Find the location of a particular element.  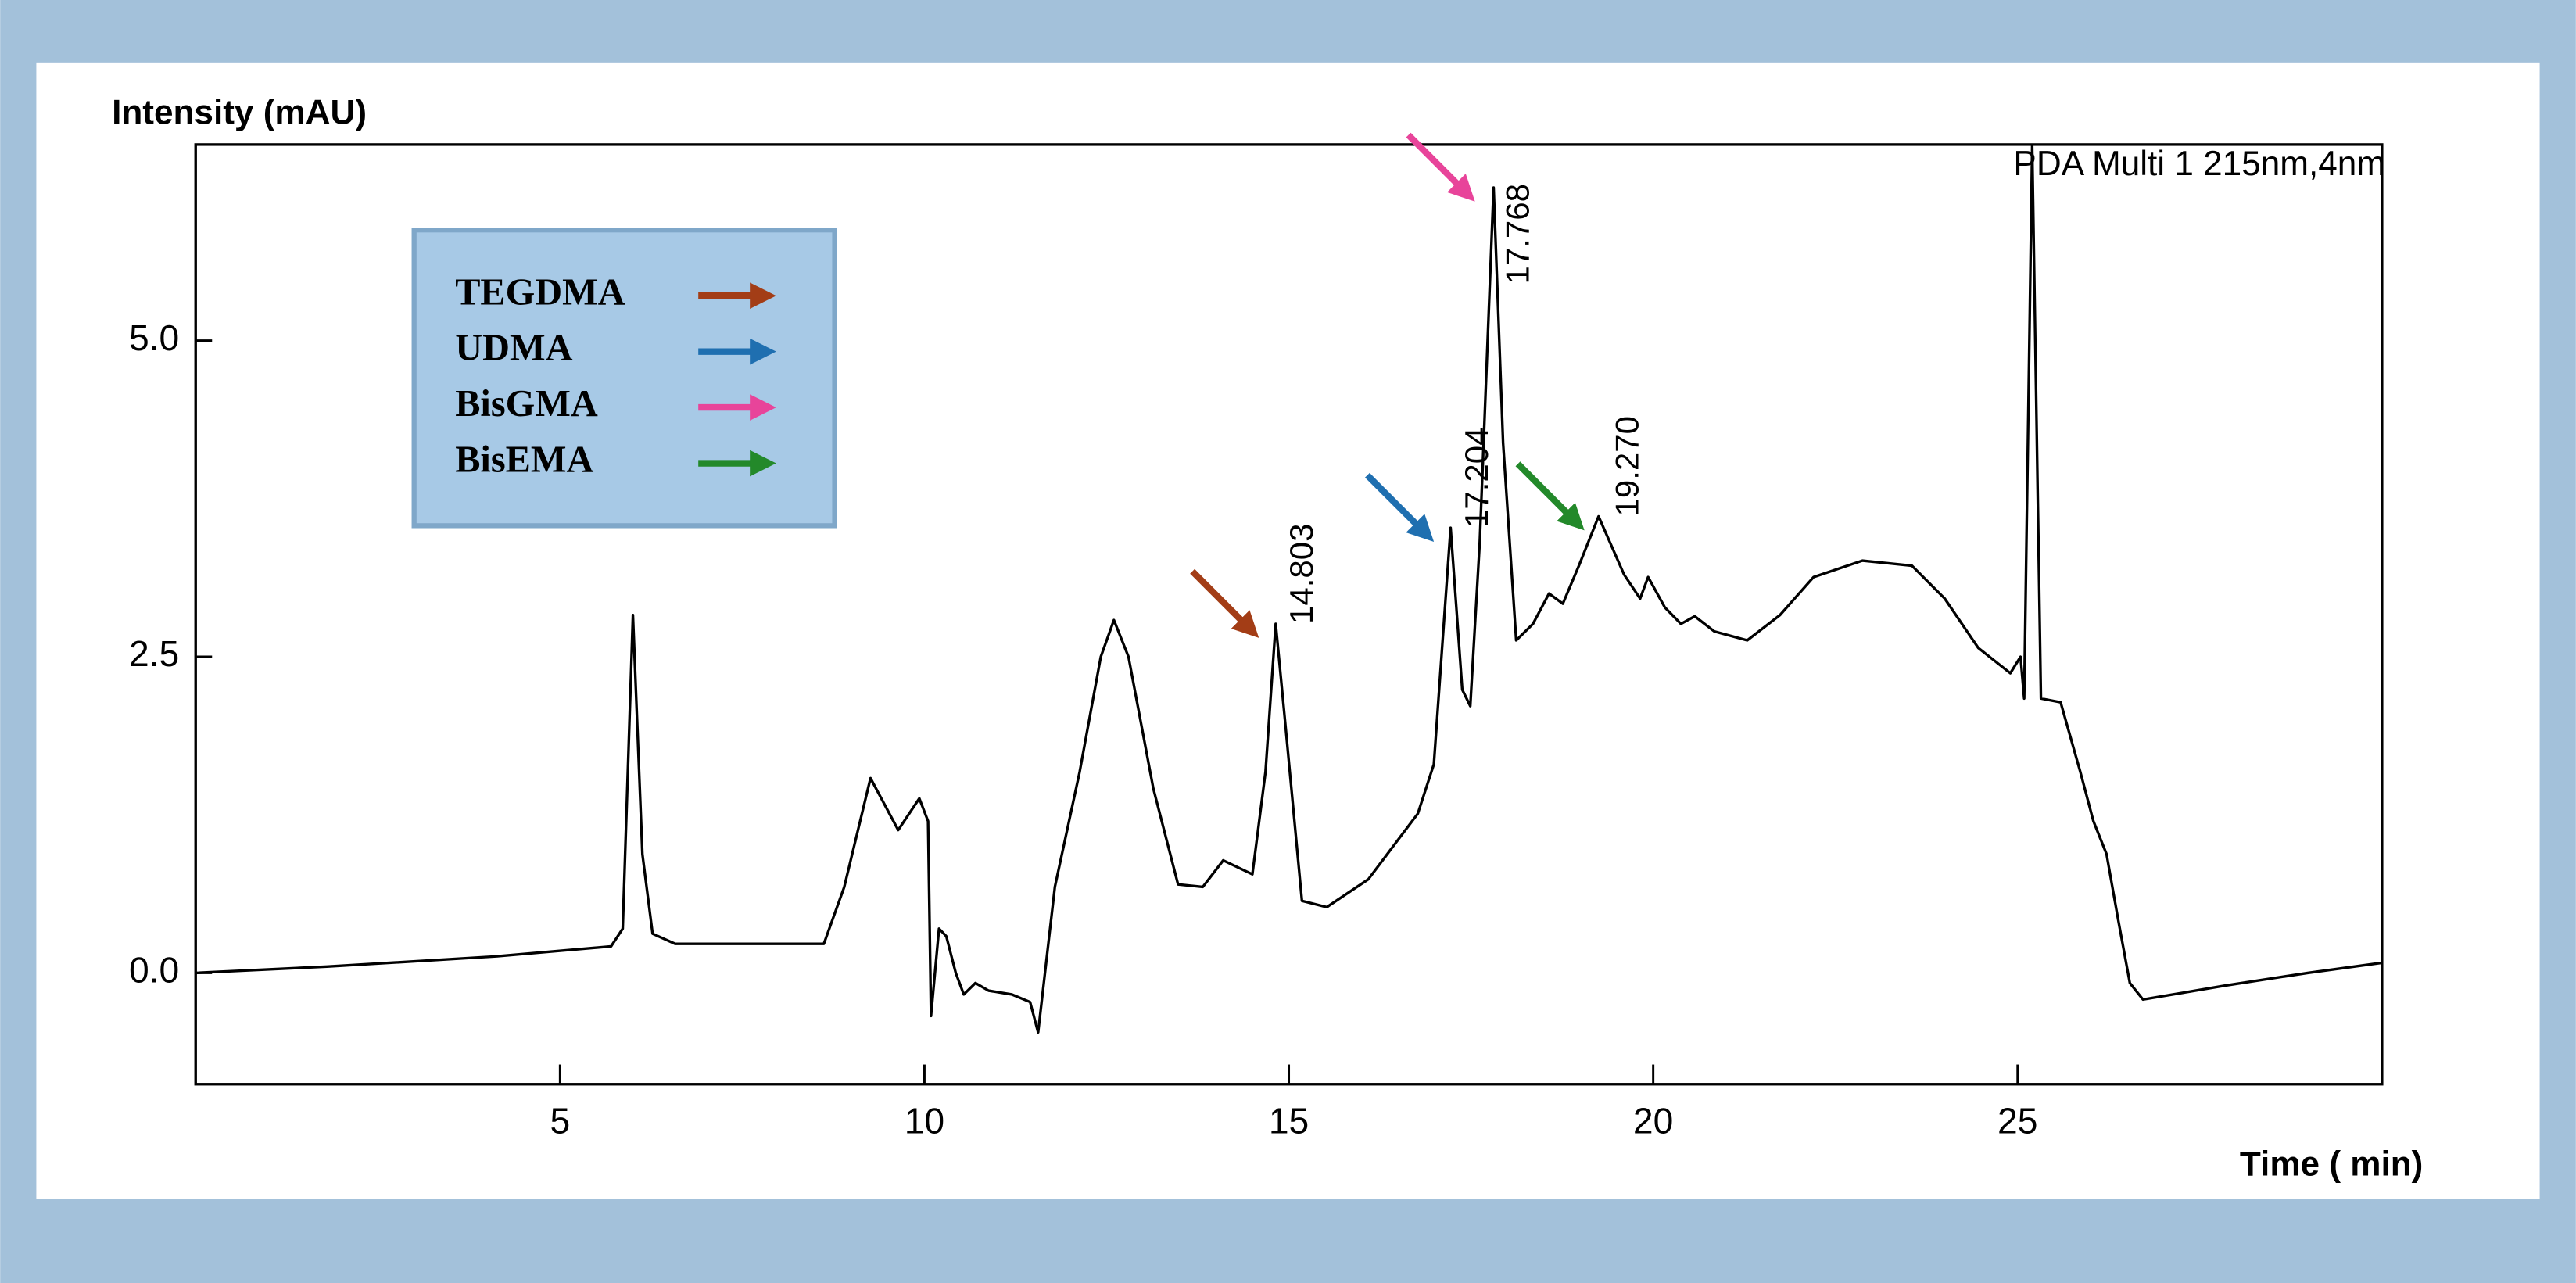

legend-label: BisGMA is located at coordinates (526, 404).